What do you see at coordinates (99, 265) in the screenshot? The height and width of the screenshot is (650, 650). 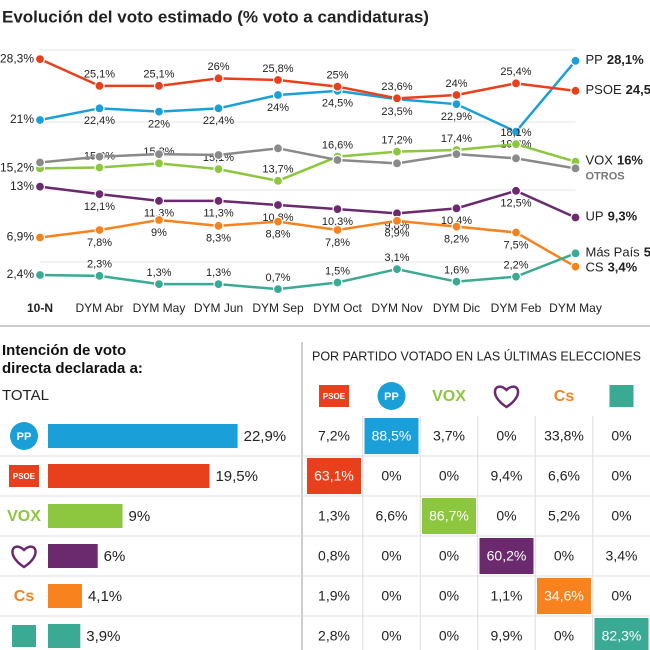 I see `value-label: 2,3%` at bounding box center [99, 265].